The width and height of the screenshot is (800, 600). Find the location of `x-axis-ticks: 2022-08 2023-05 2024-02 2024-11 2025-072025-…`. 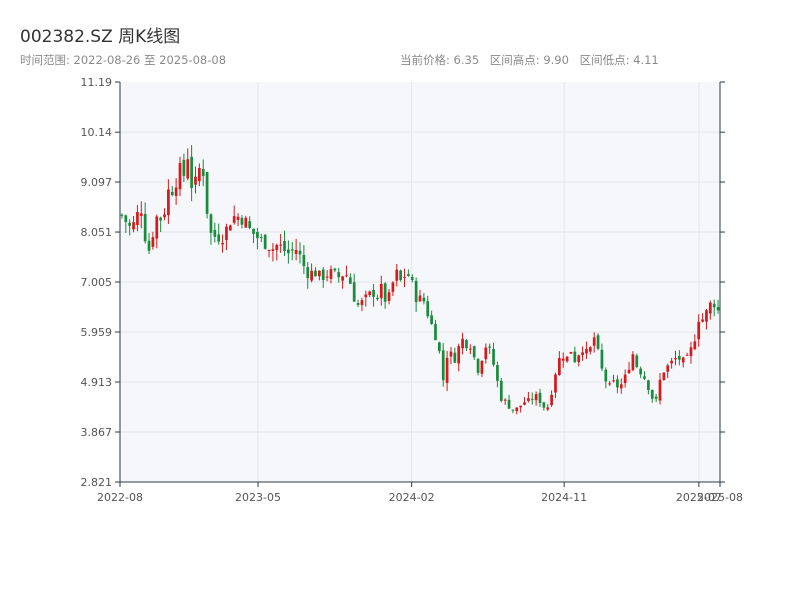

x-axis-ticks: 2022-08 2023-05 2024-02 2024-11 2025-072025-… is located at coordinates (420, 493).